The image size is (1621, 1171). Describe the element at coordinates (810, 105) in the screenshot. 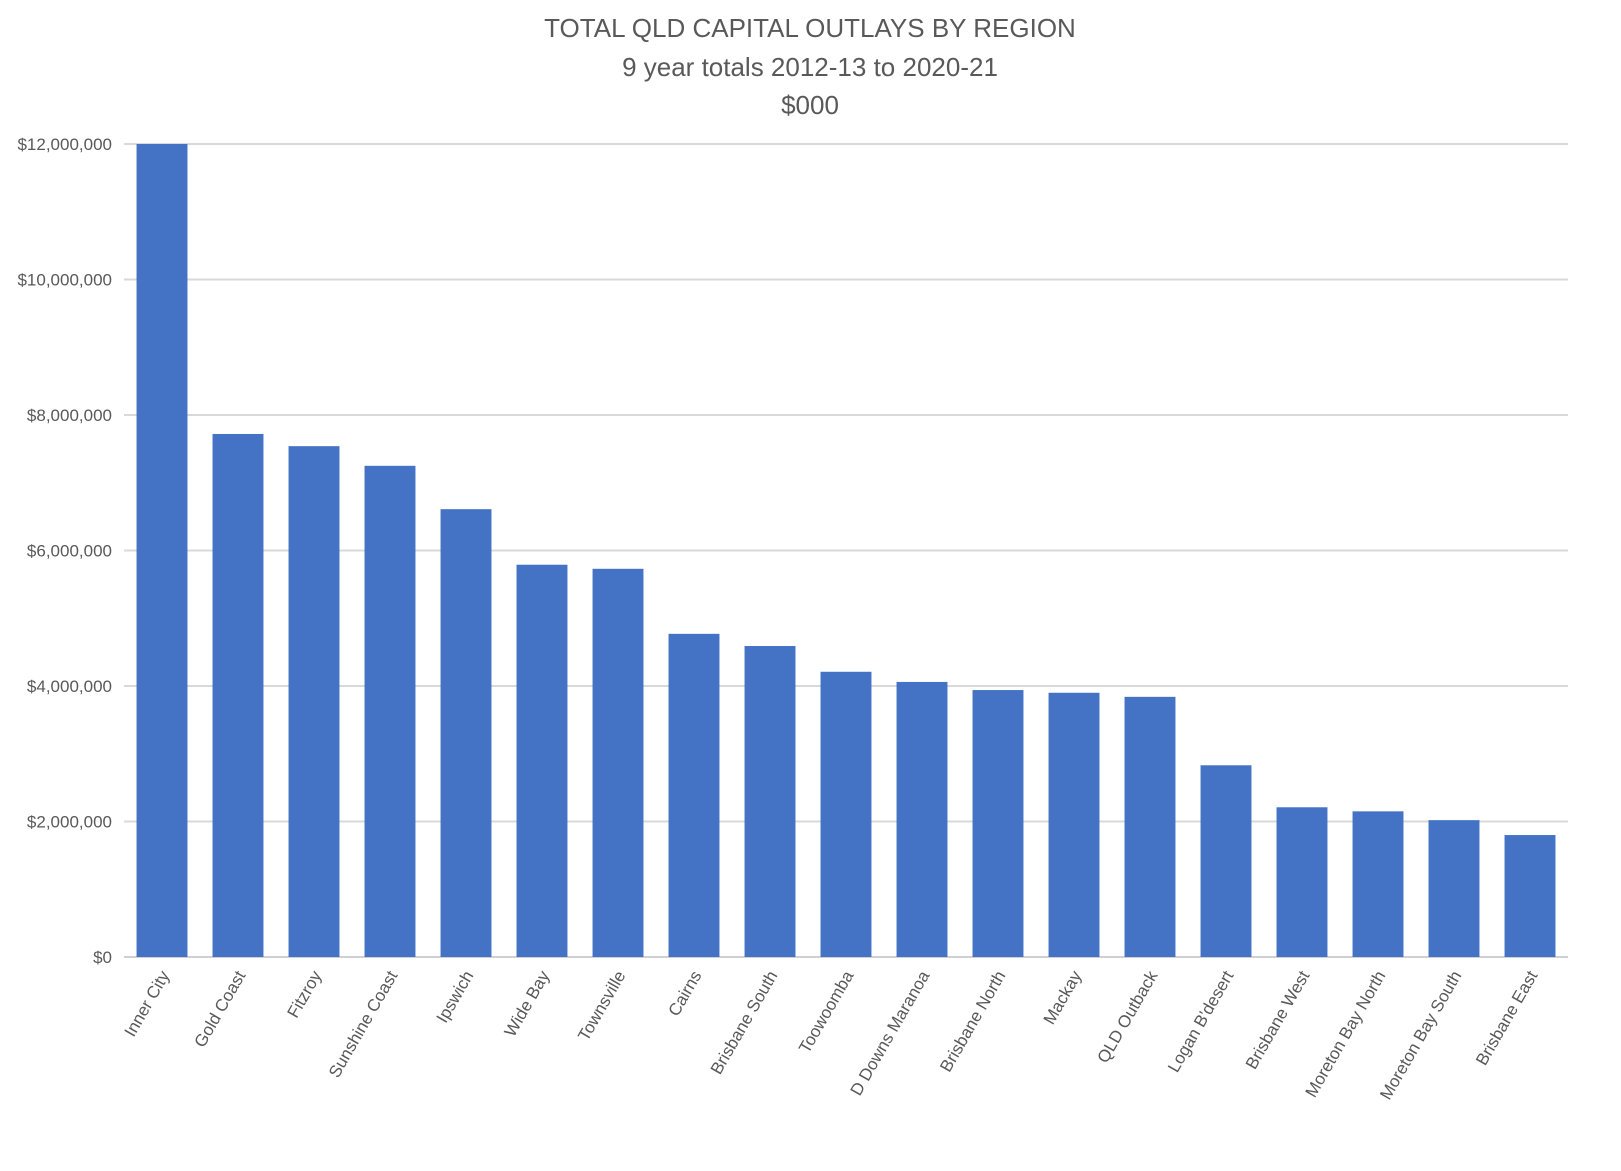

I see `chart-units: $000` at that location.